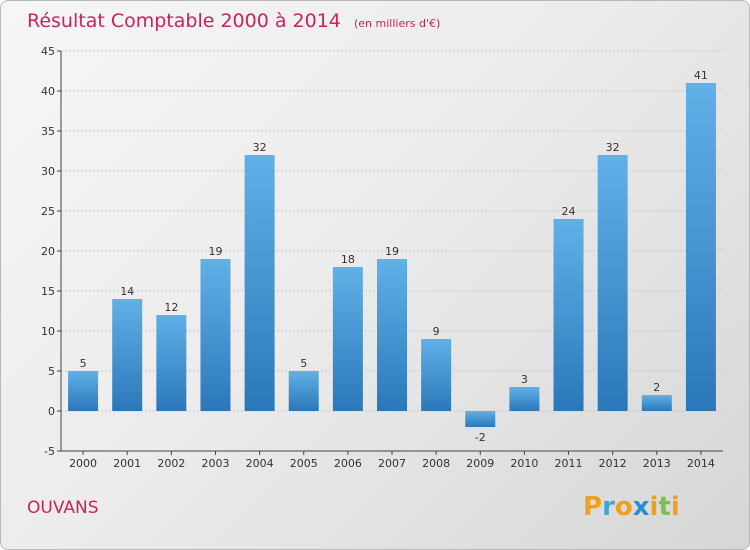  I want to click on data-label-2007: 19, so click(392, 251).